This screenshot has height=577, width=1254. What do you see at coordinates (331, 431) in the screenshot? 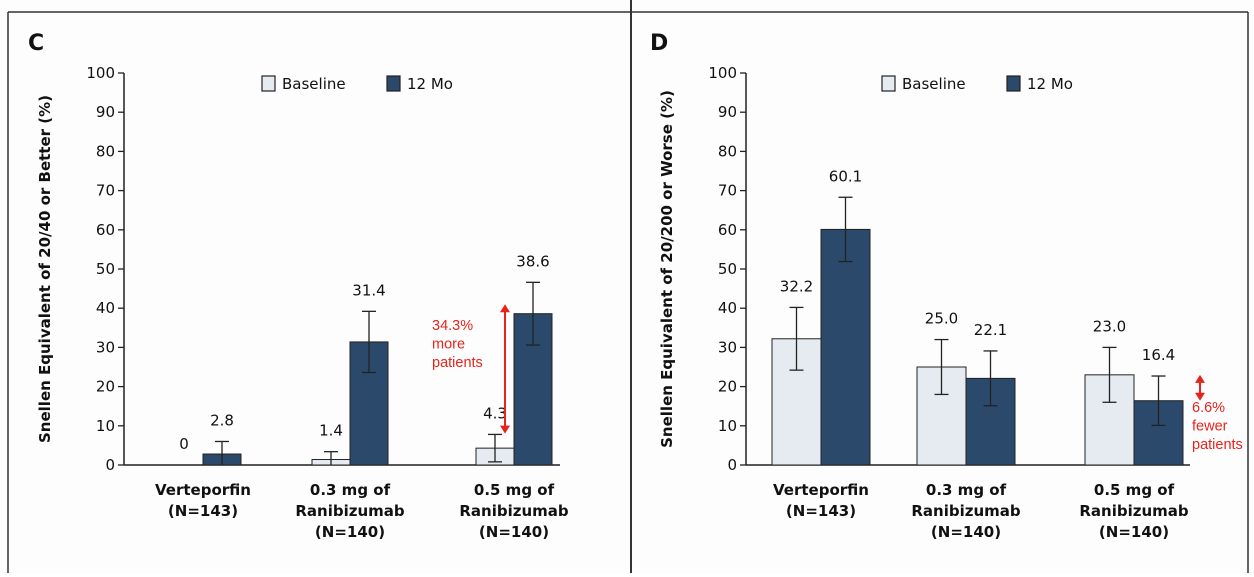
I see `data-label: 1.4` at bounding box center [331, 431].